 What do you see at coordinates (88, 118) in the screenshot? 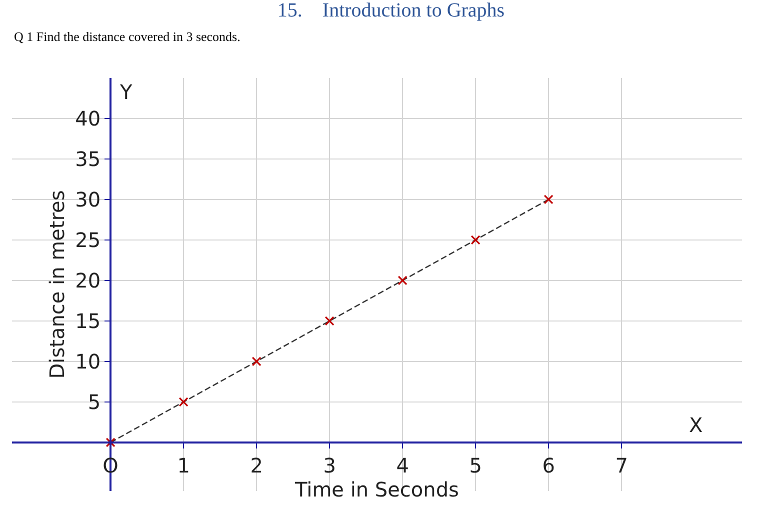
I see `y-tick-label: 40` at bounding box center [88, 118].